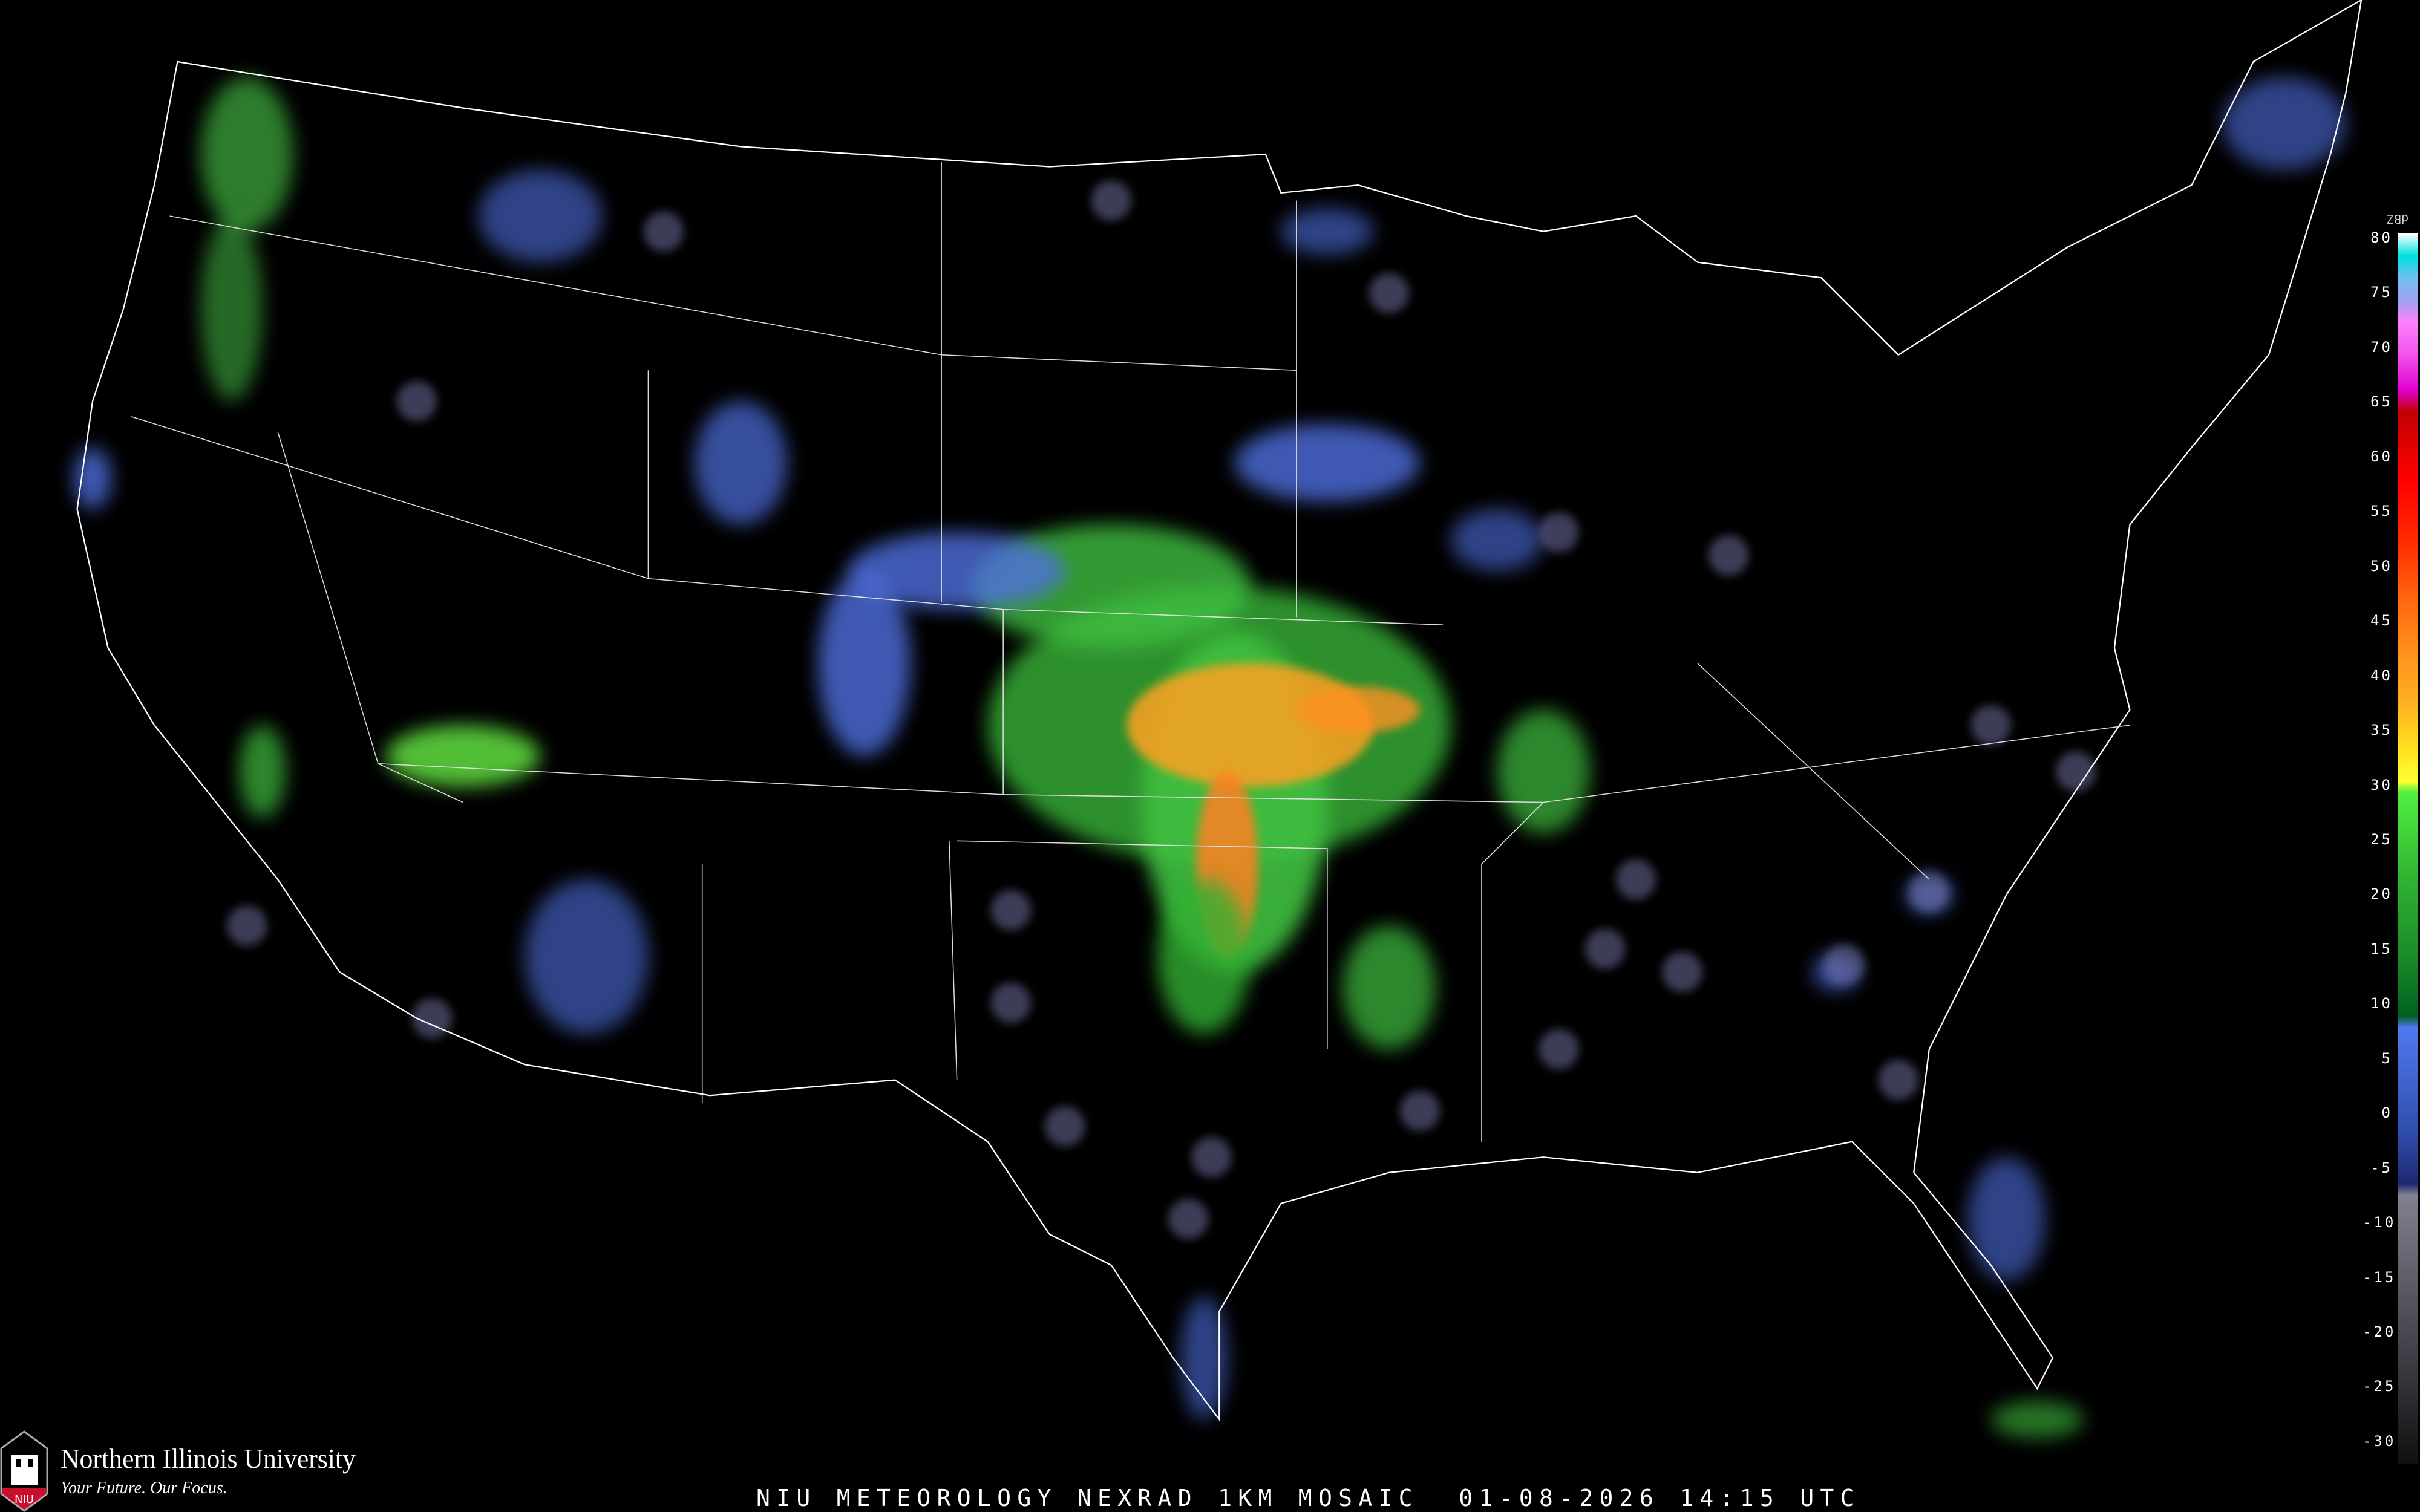 The width and height of the screenshot is (2420, 1512). What do you see at coordinates (2381, 839) in the screenshot?
I see `colorbar-tick-label: 25` at bounding box center [2381, 839].